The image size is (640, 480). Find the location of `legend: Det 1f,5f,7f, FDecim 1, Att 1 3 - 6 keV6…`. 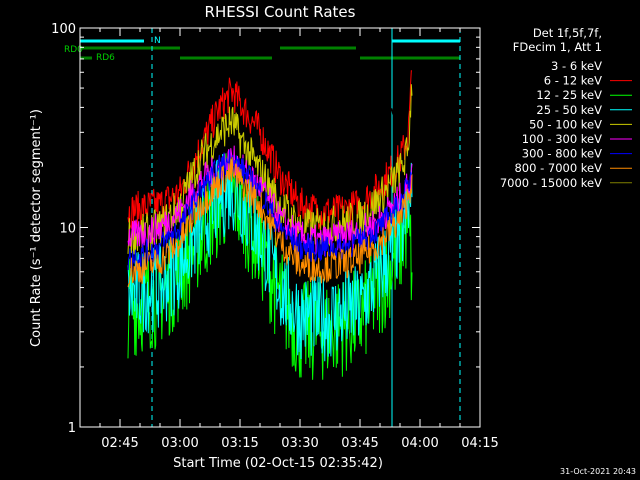

legend: Det 1f,5f,7f, FDecim 1, Att 1 3 - 6 keV6… is located at coordinates (566, 108).